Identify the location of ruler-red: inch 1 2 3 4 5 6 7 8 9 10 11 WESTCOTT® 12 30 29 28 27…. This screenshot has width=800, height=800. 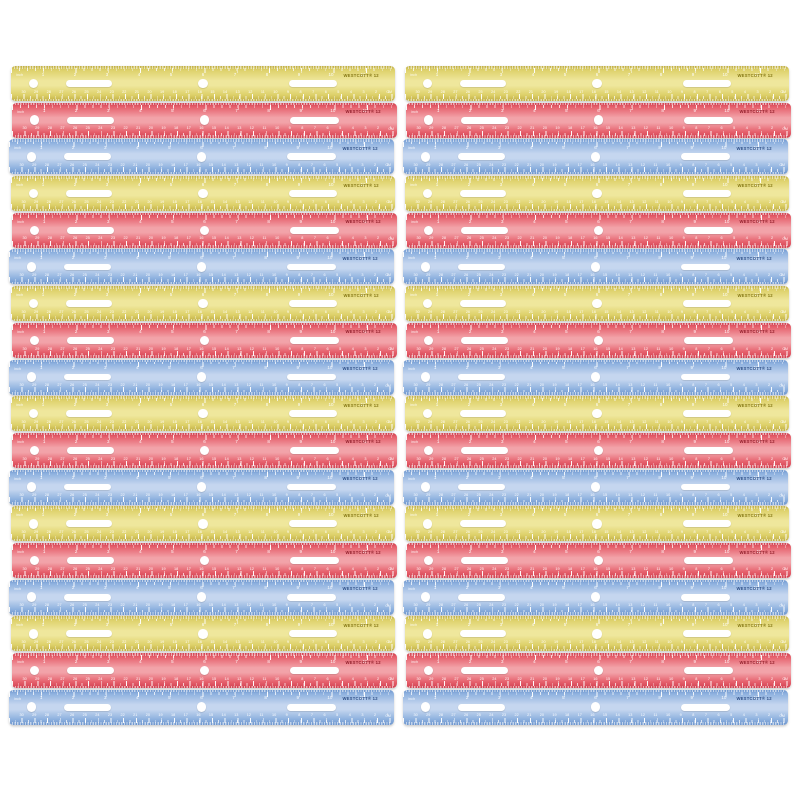
(204, 670).